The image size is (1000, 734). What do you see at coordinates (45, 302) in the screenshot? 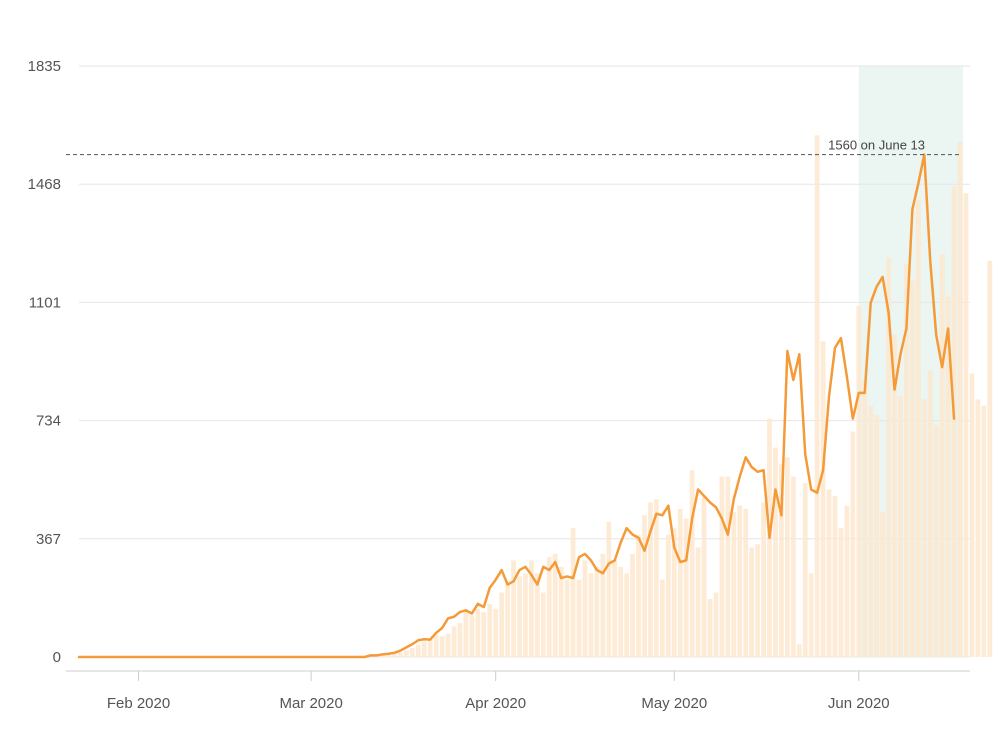
I see `y-tick-label: 1101` at bounding box center [45, 302].